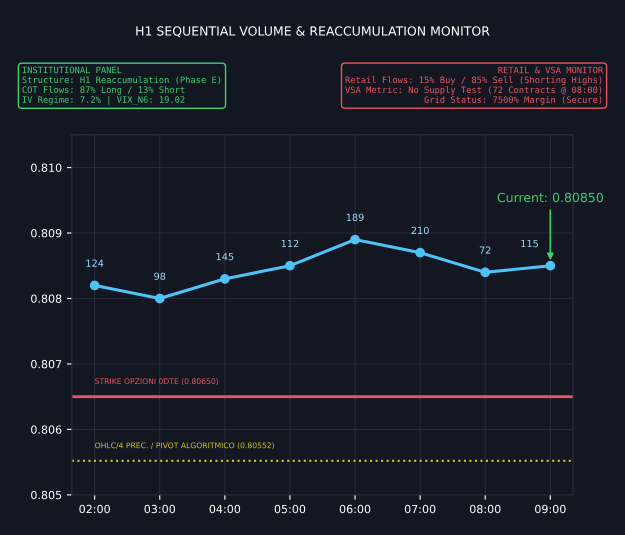 This screenshot has width=625, height=535. What do you see at coordinates (121, 85) in the screenshot?
I see `text: INSTITUTIONAL PANEL Structure: H1 Reaccumulation (Phase E) COT Flows: 87% Long / 13% Short IV Regime: 7.2% | VIX_N6: 19.02` at bounding box center [121, 85].